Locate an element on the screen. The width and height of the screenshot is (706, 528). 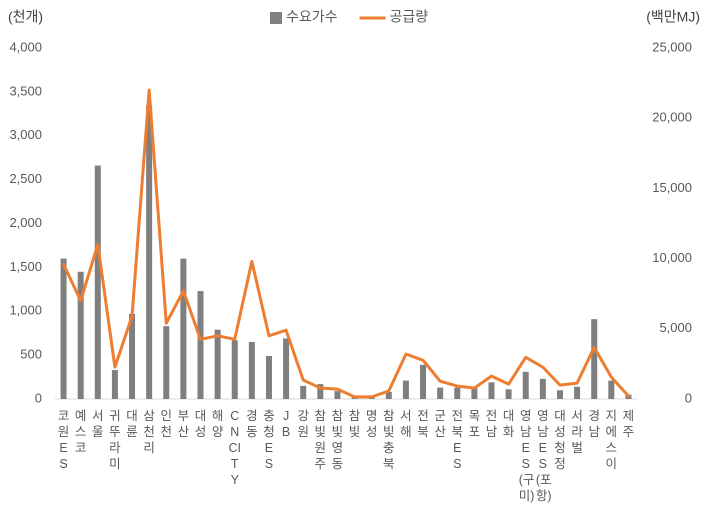
legend-swatch is located at coordinates (276, 18).